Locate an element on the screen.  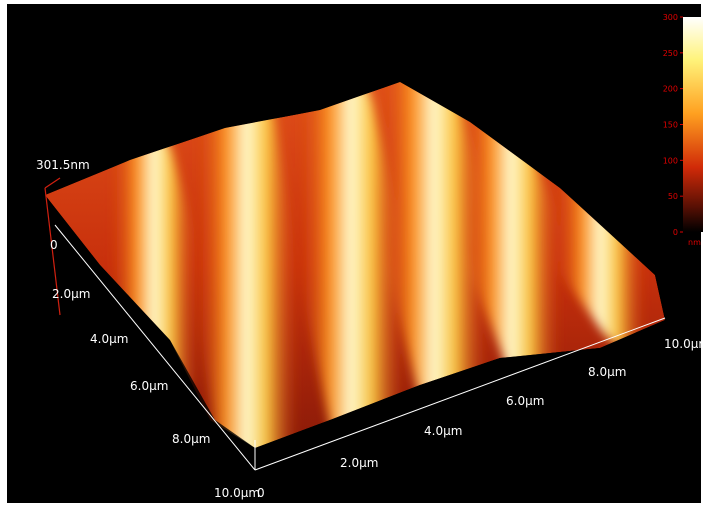
colorbar is located at coordinates (693, 124).